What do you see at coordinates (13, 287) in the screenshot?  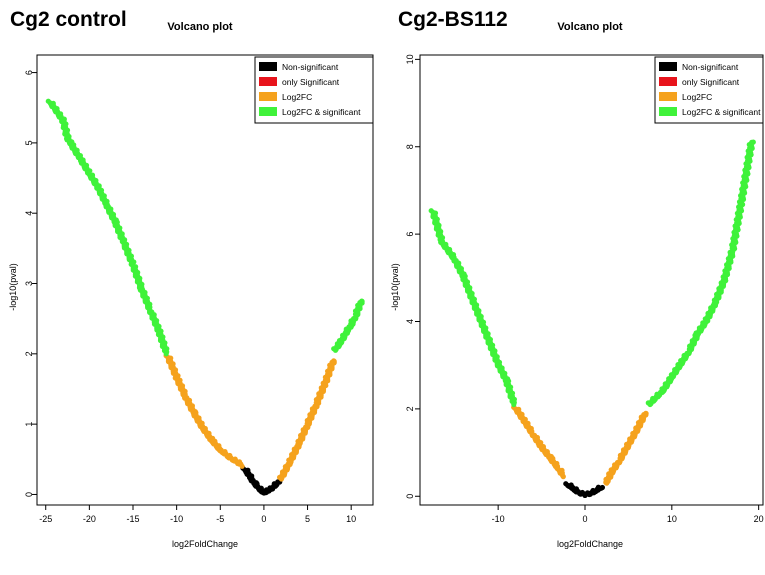 I see `left-y-axis-label: -log10(pval)` at bounding box center [13, 287].